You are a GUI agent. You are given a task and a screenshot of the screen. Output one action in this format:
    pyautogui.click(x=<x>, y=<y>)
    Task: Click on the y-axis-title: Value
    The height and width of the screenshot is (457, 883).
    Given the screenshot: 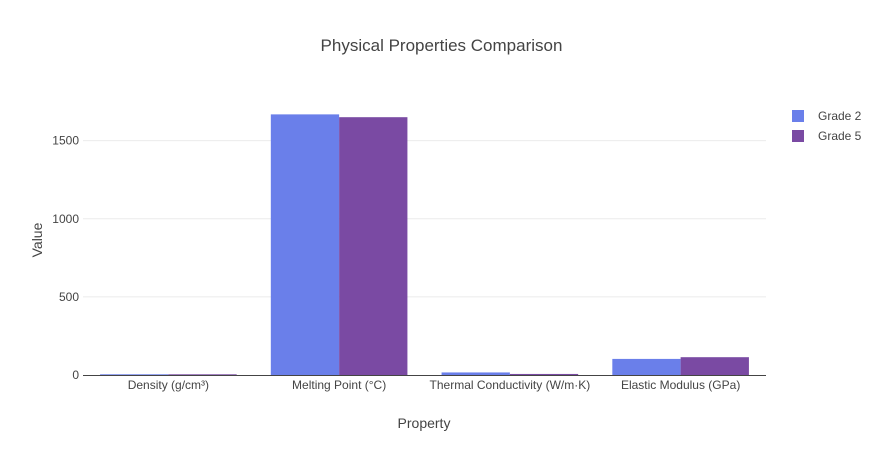 What is the action you would take?
    pyautogui.click(x=37, y=239)
    